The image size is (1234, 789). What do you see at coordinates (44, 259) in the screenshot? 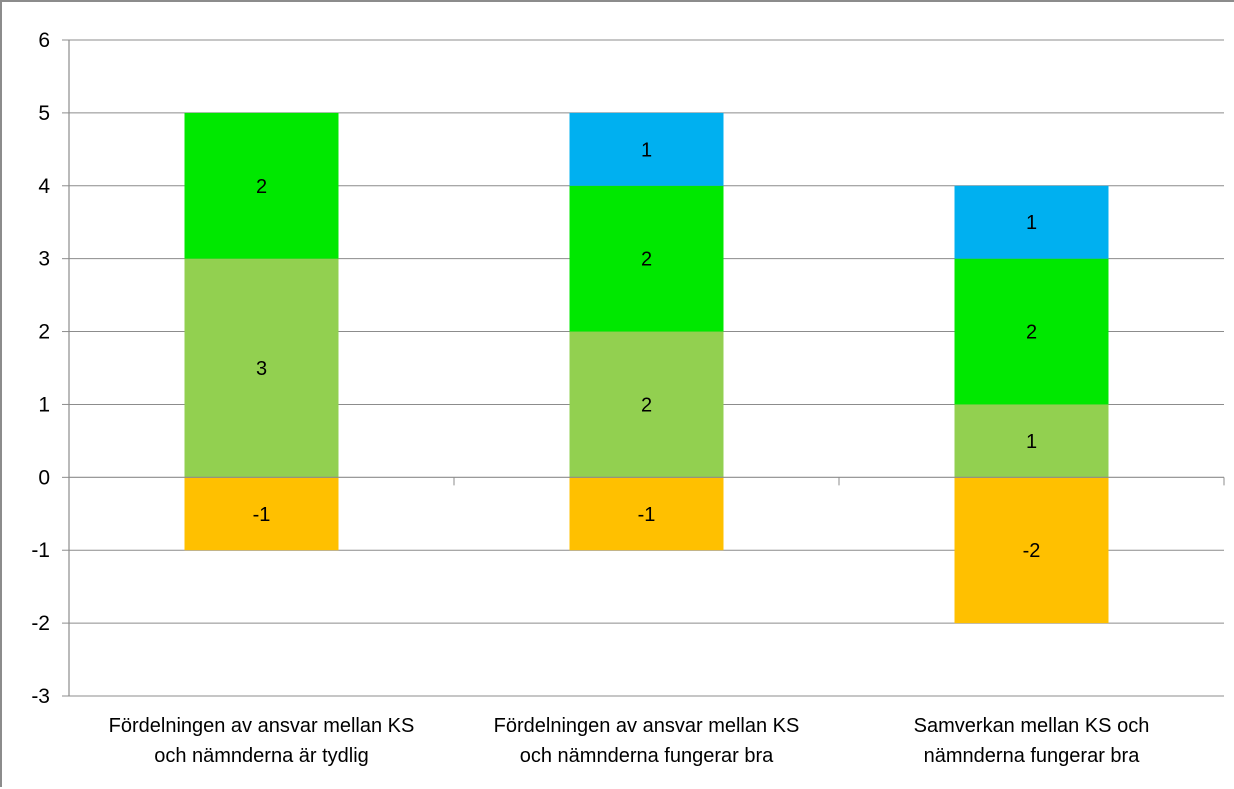
I see `y-tick-label: 3` at bounding box center [44, 259].